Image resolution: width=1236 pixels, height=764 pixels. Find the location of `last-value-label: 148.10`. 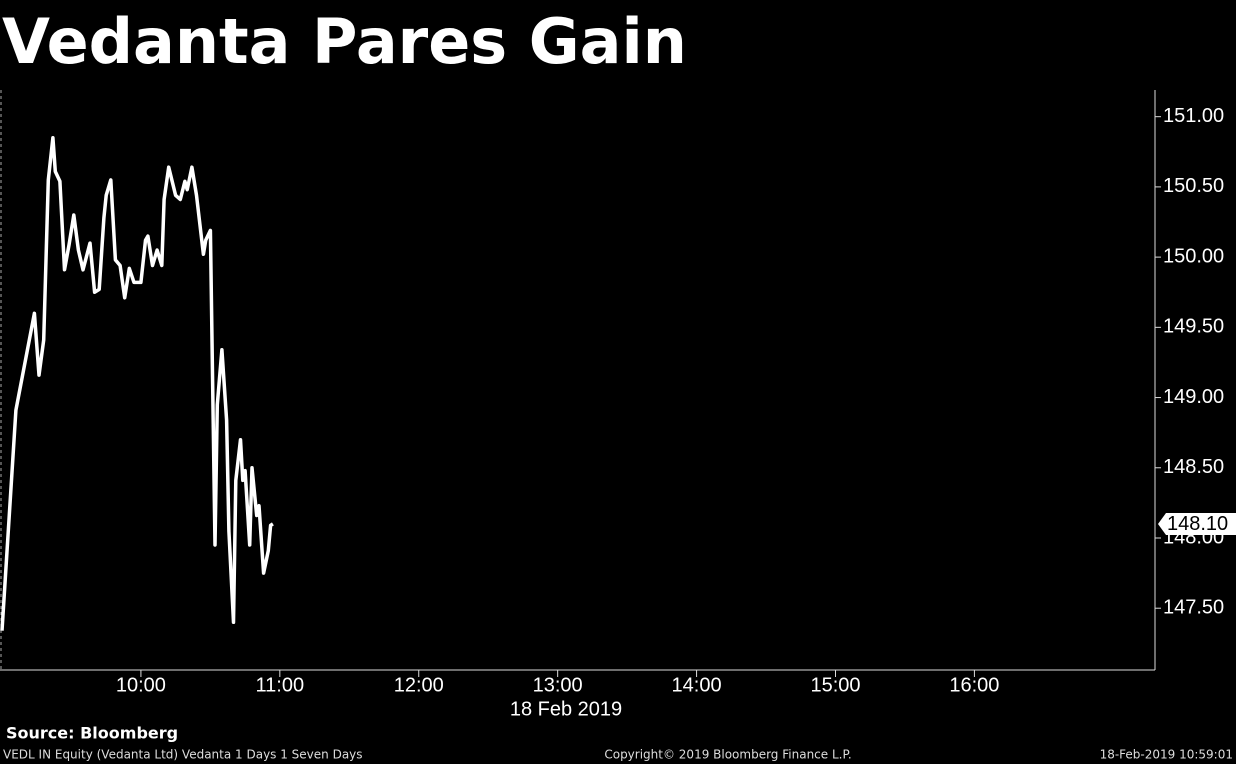

last-value-label: 148.10 is located at coordinates (1197, 524).